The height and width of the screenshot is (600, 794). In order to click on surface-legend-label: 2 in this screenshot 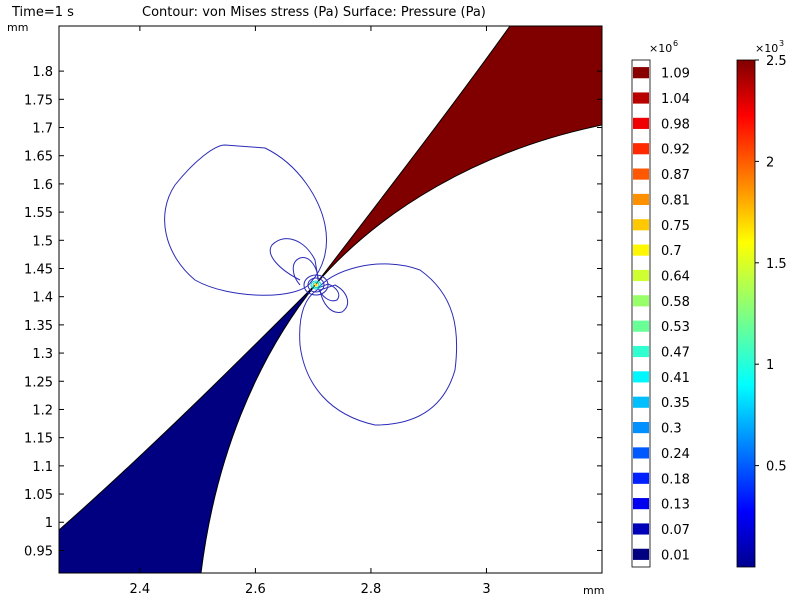, I will do `click(770, 162)`.